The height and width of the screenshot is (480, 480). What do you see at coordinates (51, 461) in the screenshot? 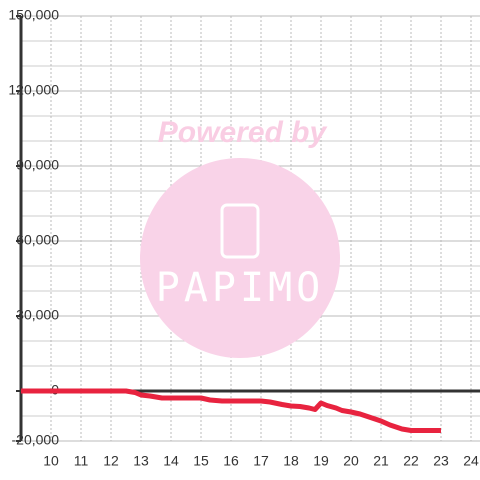
I see `x-tick-label: 10` at bounding box center [51, 461].